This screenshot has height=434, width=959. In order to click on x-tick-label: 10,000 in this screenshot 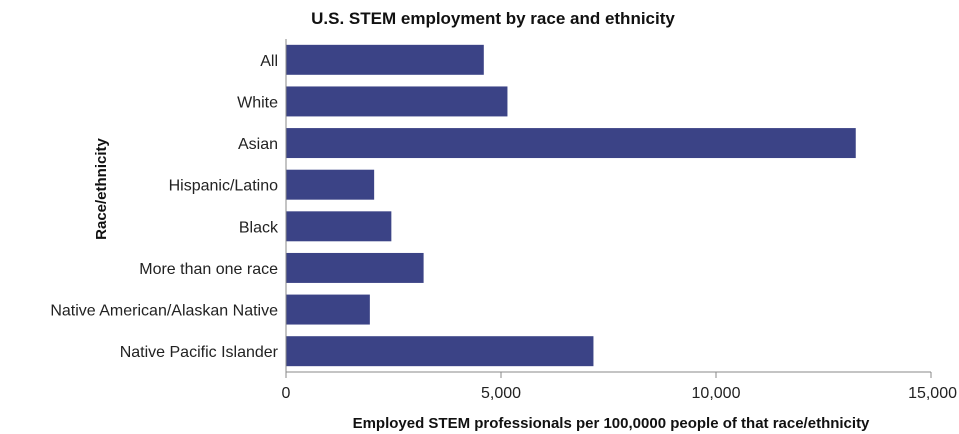, I will do `click(716, 393)`.